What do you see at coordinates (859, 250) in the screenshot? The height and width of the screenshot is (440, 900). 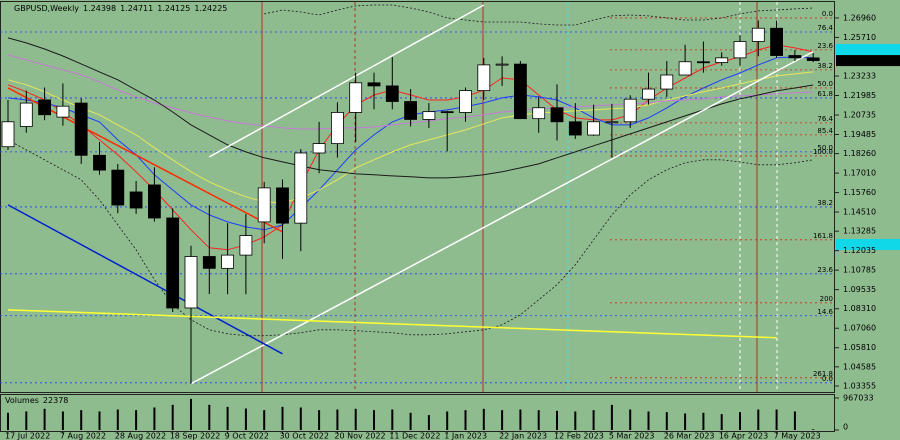 I see `y-tick-label: 1.12035` at bounding box center [859, 250].